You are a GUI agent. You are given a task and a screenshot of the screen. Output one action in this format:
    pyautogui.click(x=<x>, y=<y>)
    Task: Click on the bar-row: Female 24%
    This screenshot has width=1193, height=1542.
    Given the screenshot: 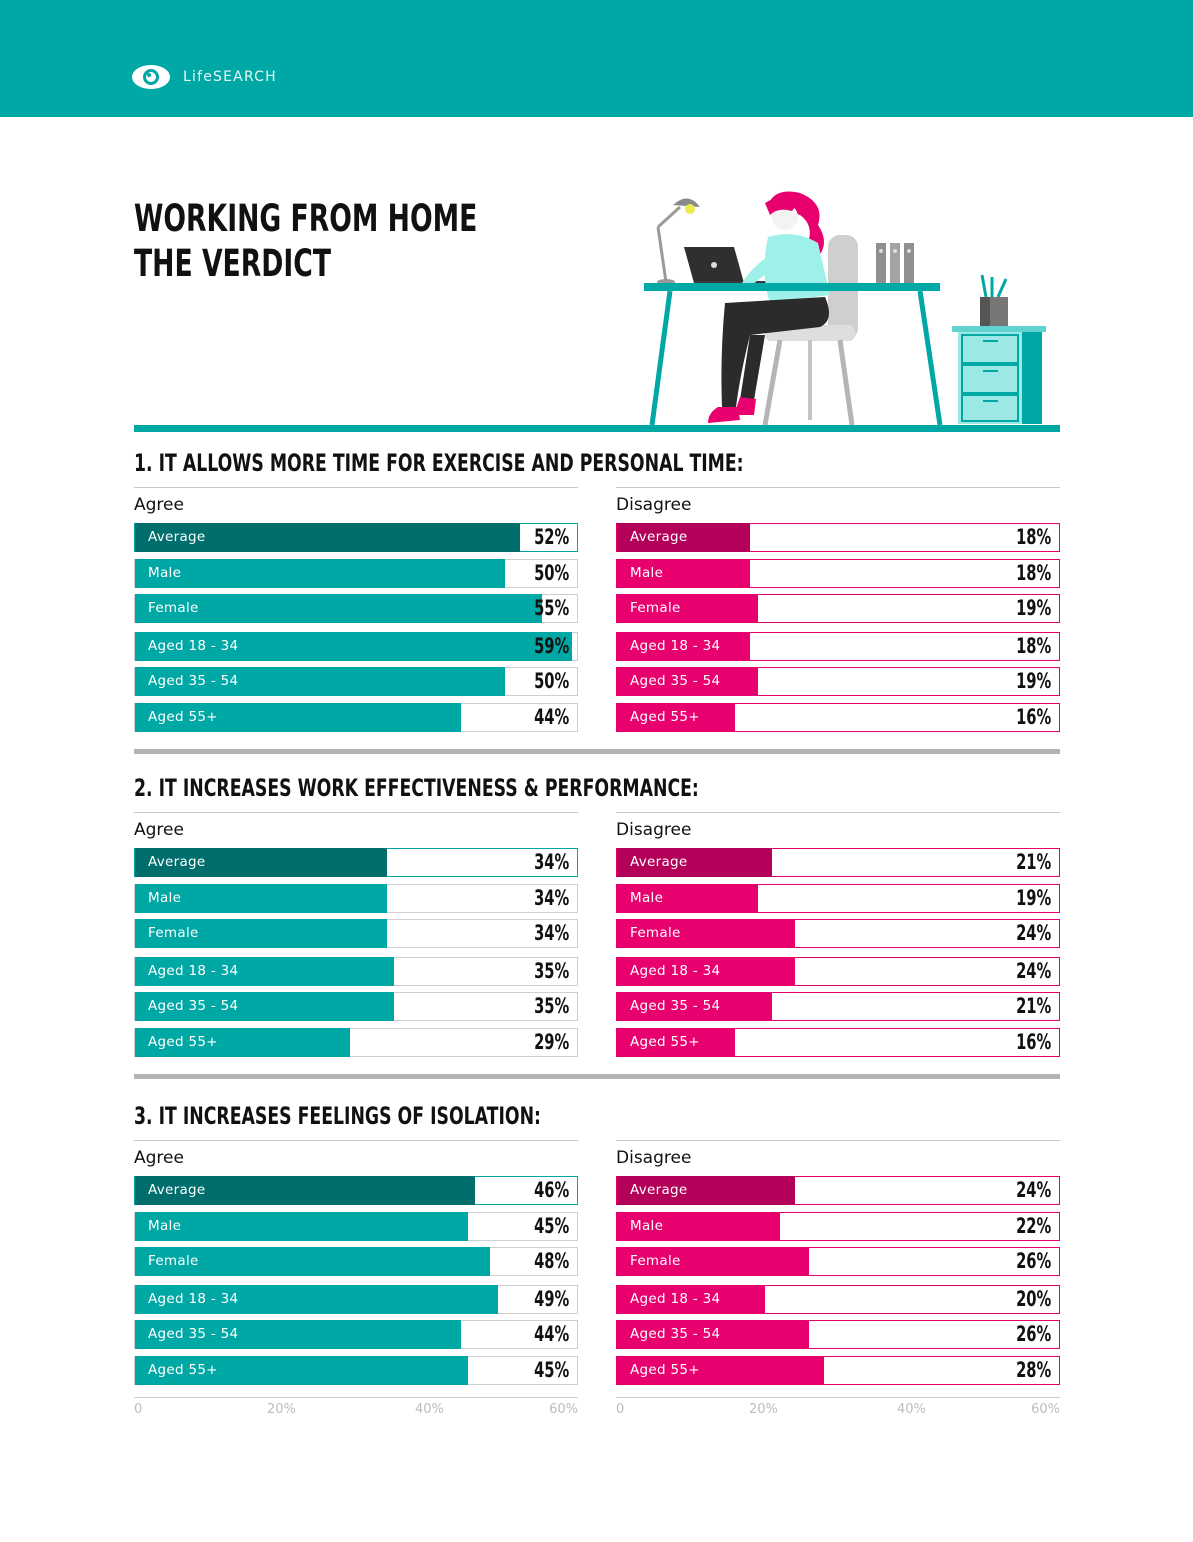 What is the action you would take?
    pyautogui.click(x=838, y=933)
    